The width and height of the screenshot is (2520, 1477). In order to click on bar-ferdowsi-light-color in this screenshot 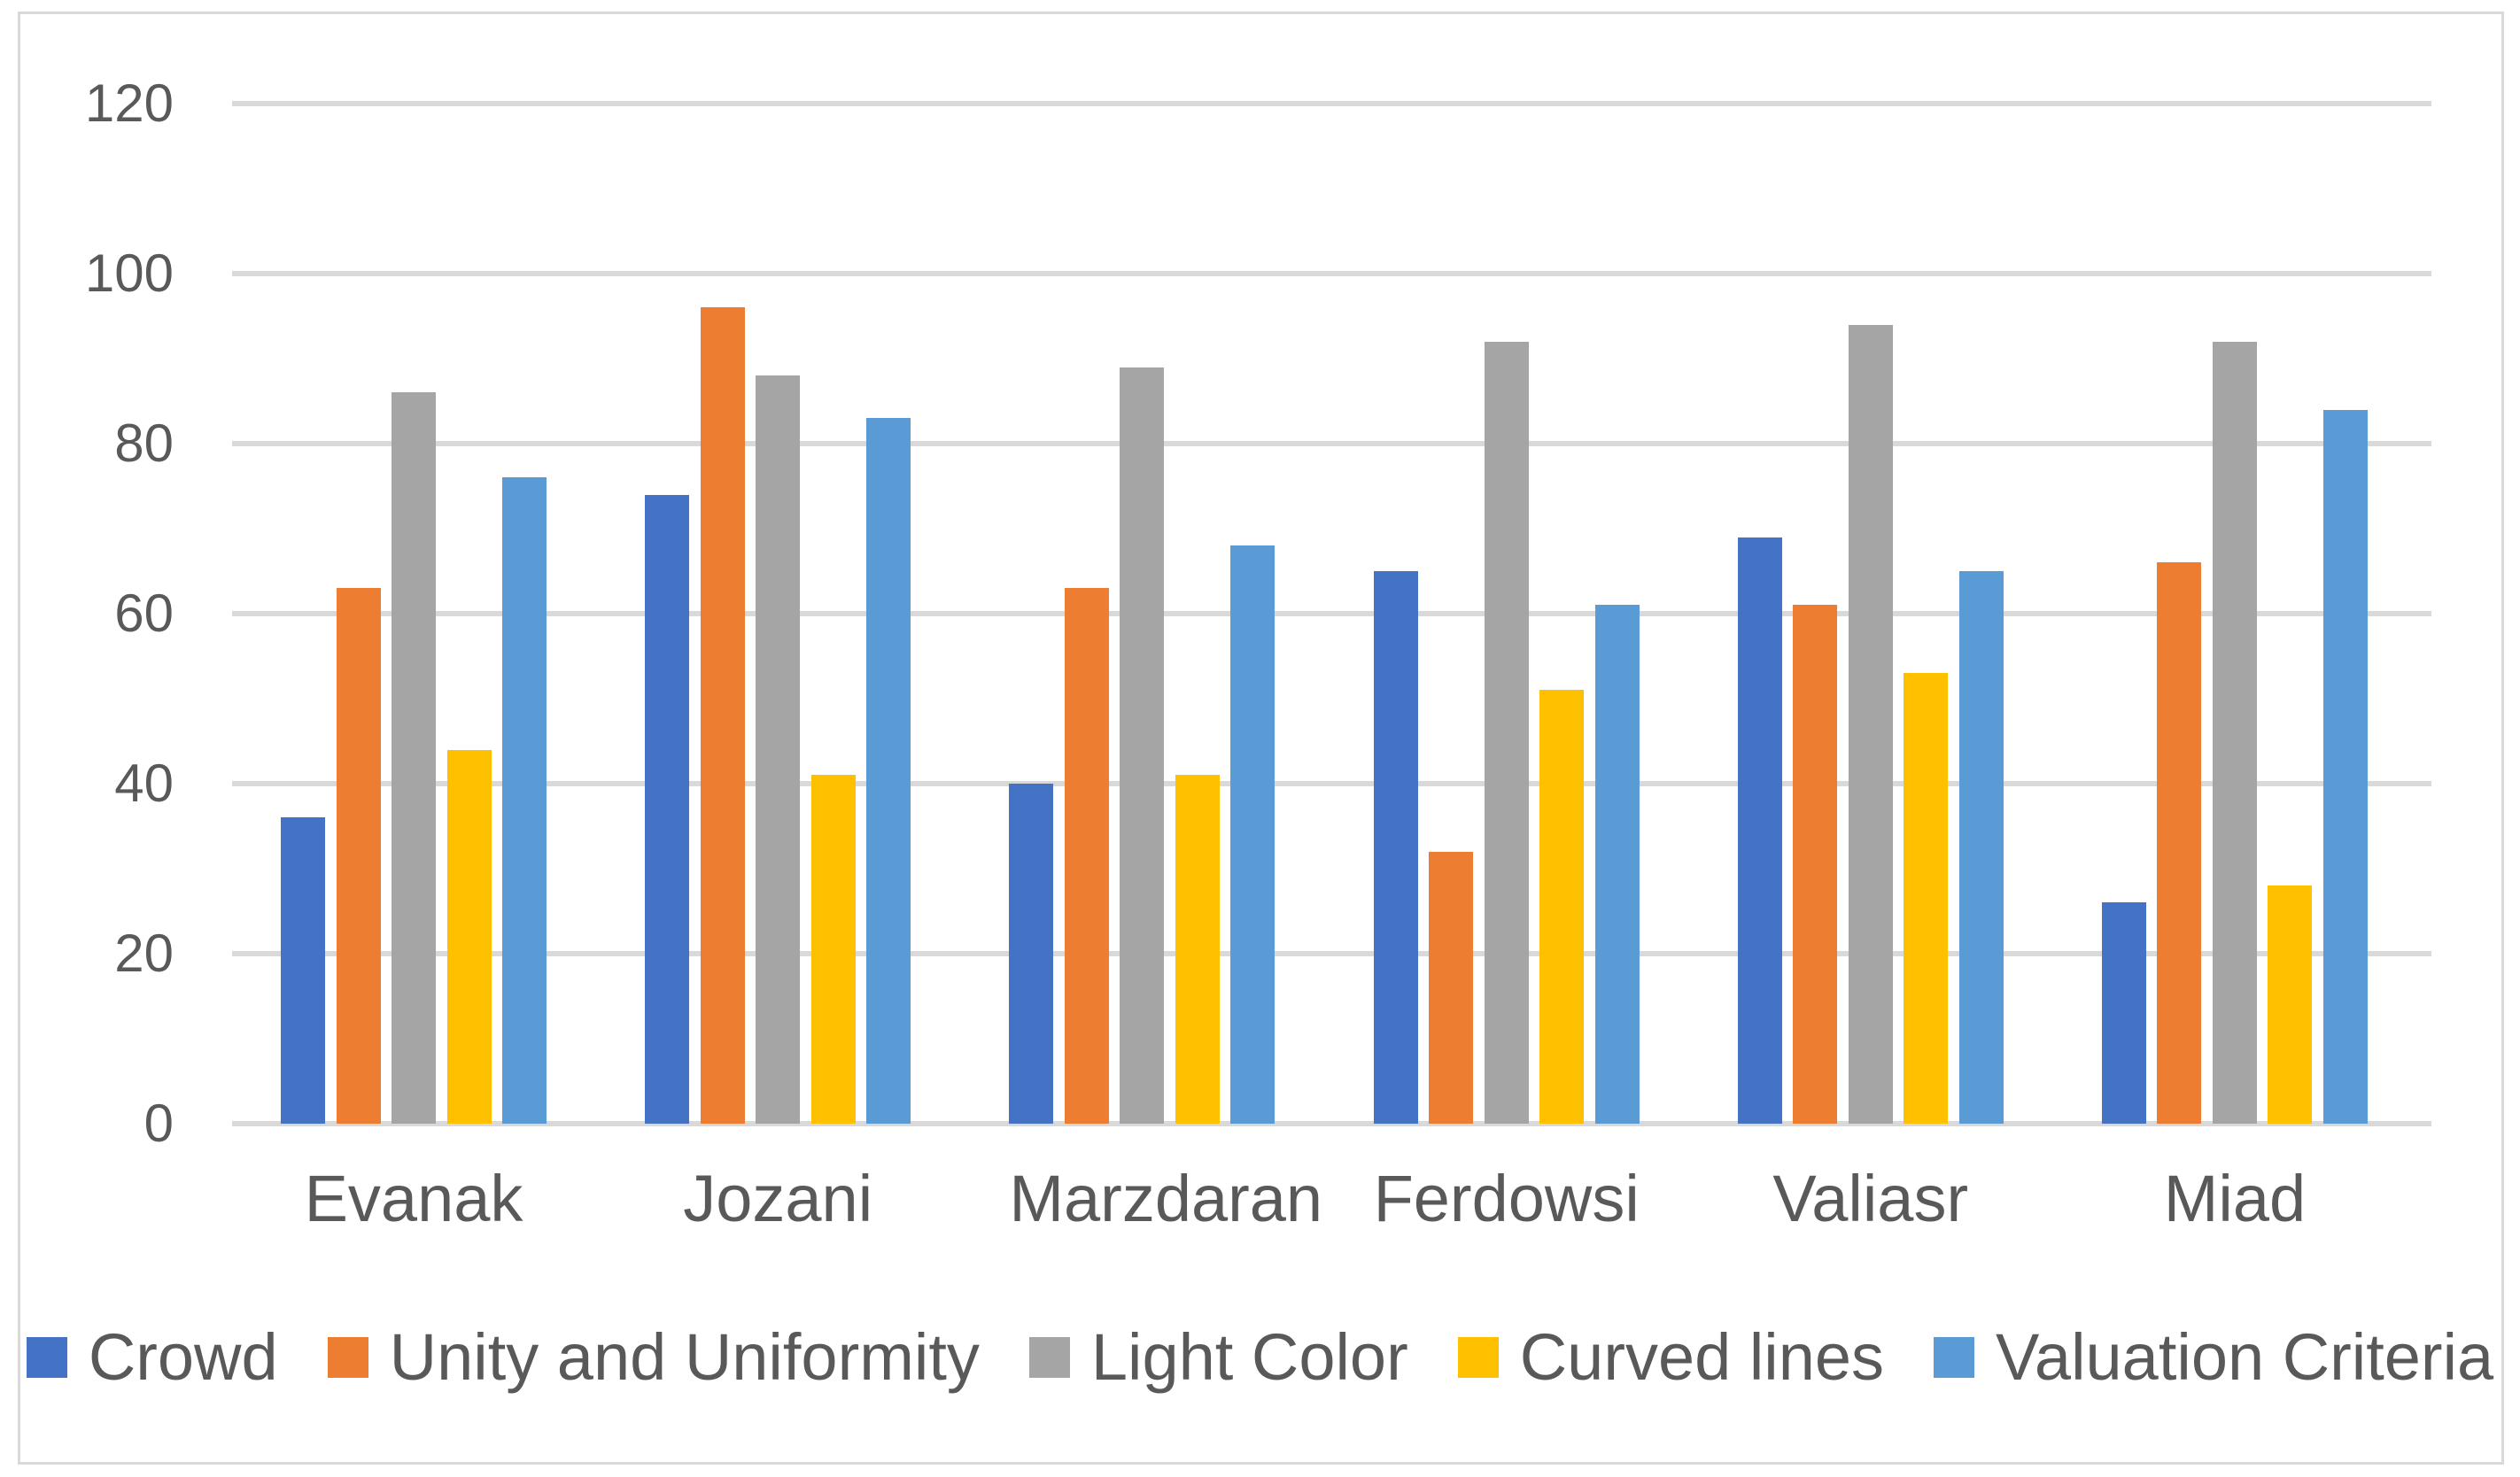, I will do `click(1507, 732)`.